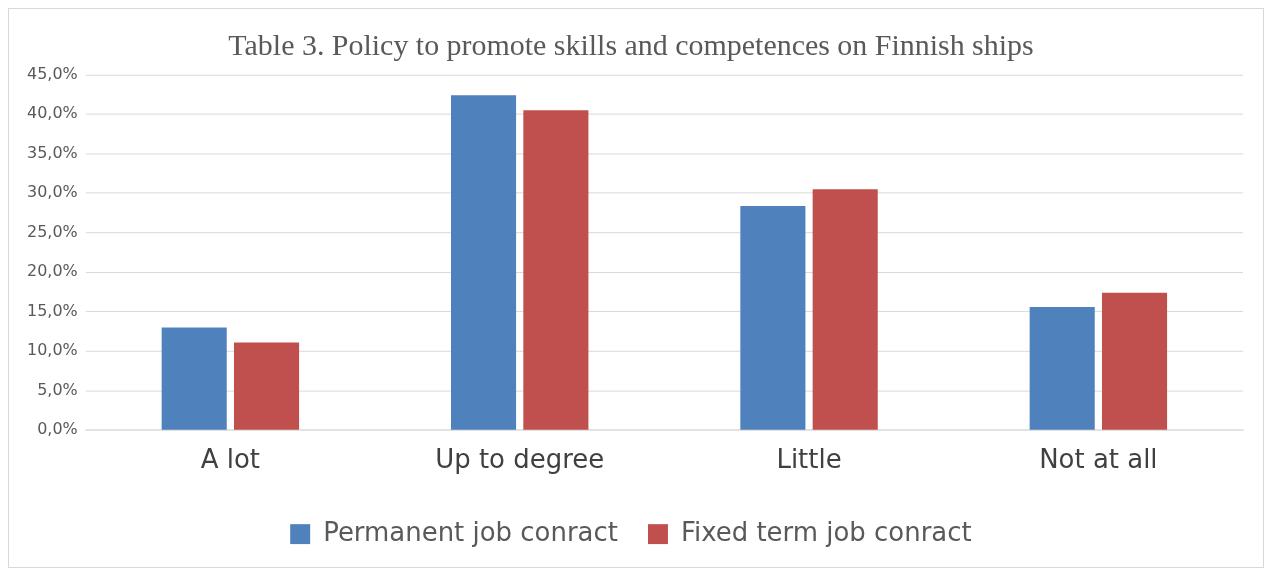 Image resolution: width=1274 pixels, height=579 pixels. I want to click on y-tick-label: 45,0%, so click(52, 73).